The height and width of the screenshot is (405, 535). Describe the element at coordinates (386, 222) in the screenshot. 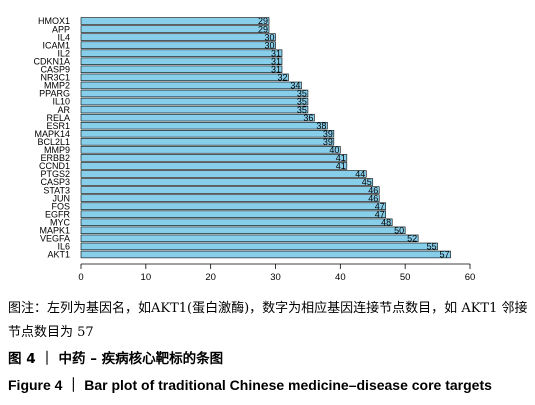

I see `value-label: 48` at that location.